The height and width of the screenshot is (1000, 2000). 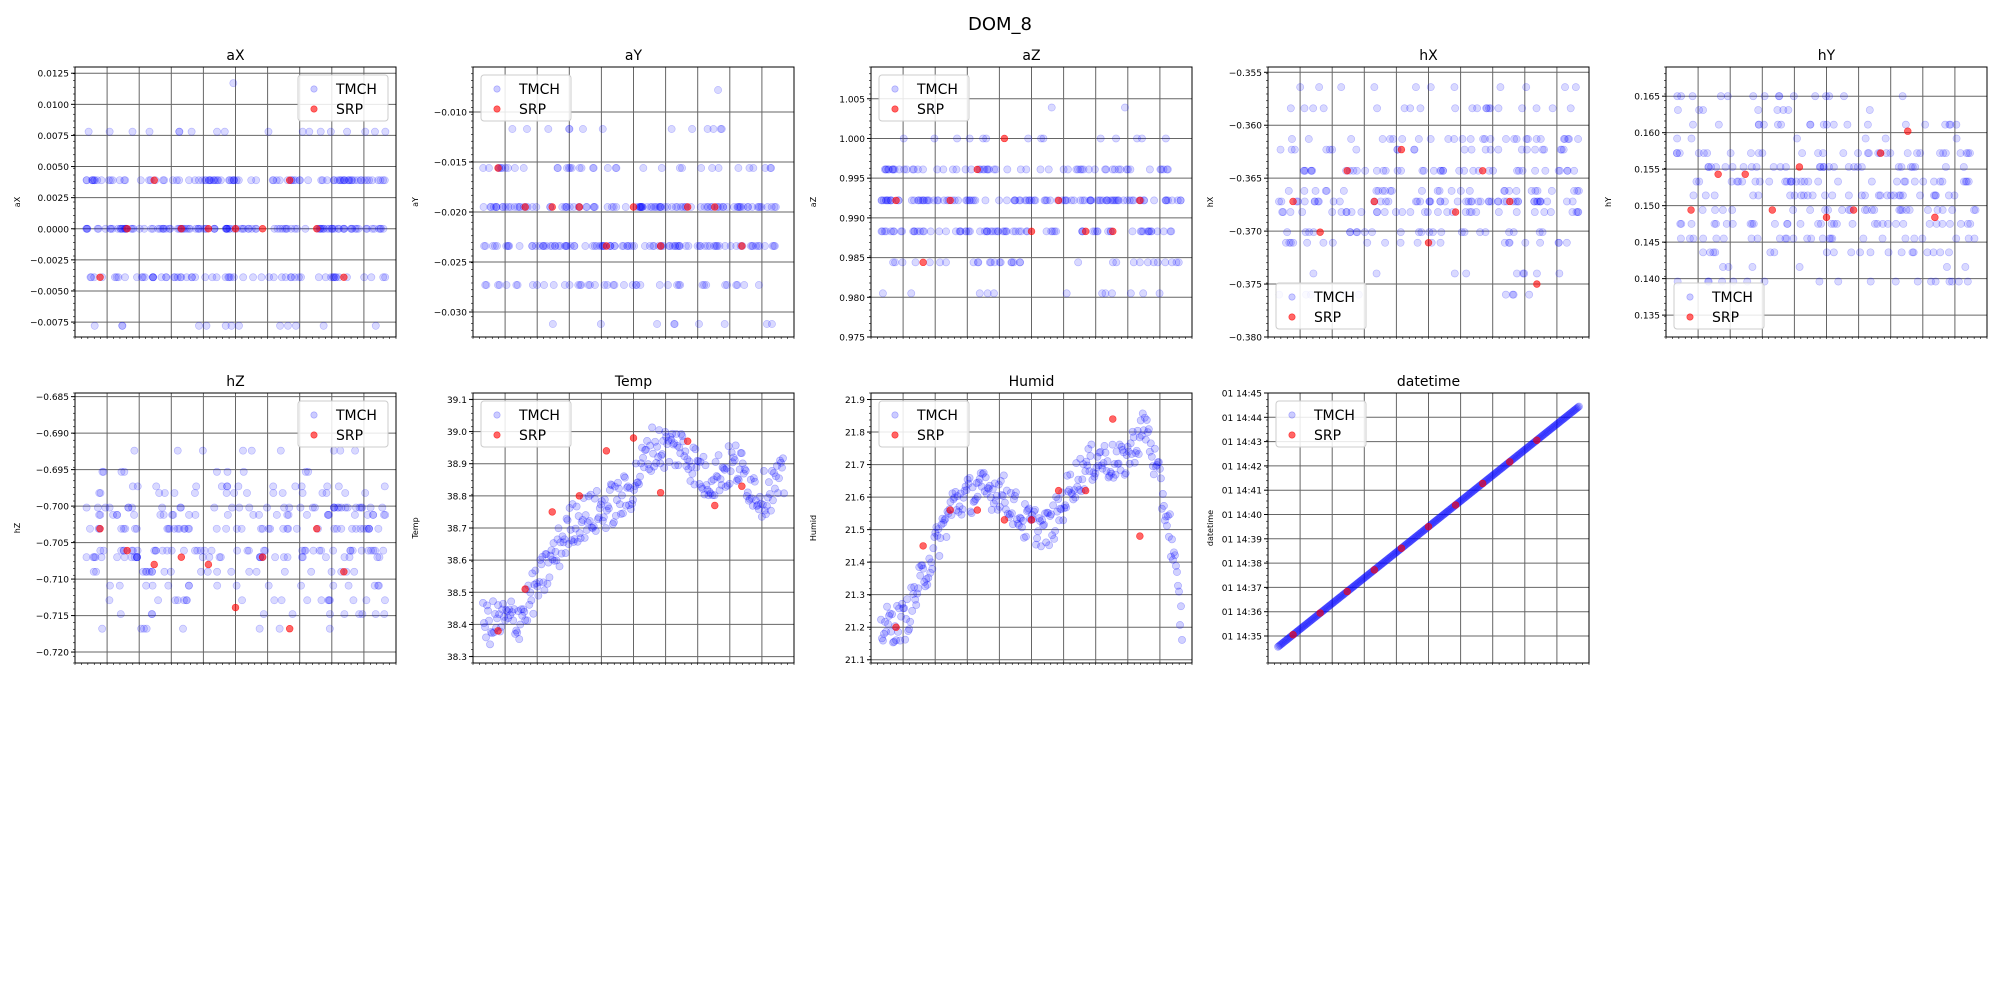 What do you see at coordinates (17, 527) in the screenshot?
I see `y-axis-label: hZ` at bounding box center [17, 527].